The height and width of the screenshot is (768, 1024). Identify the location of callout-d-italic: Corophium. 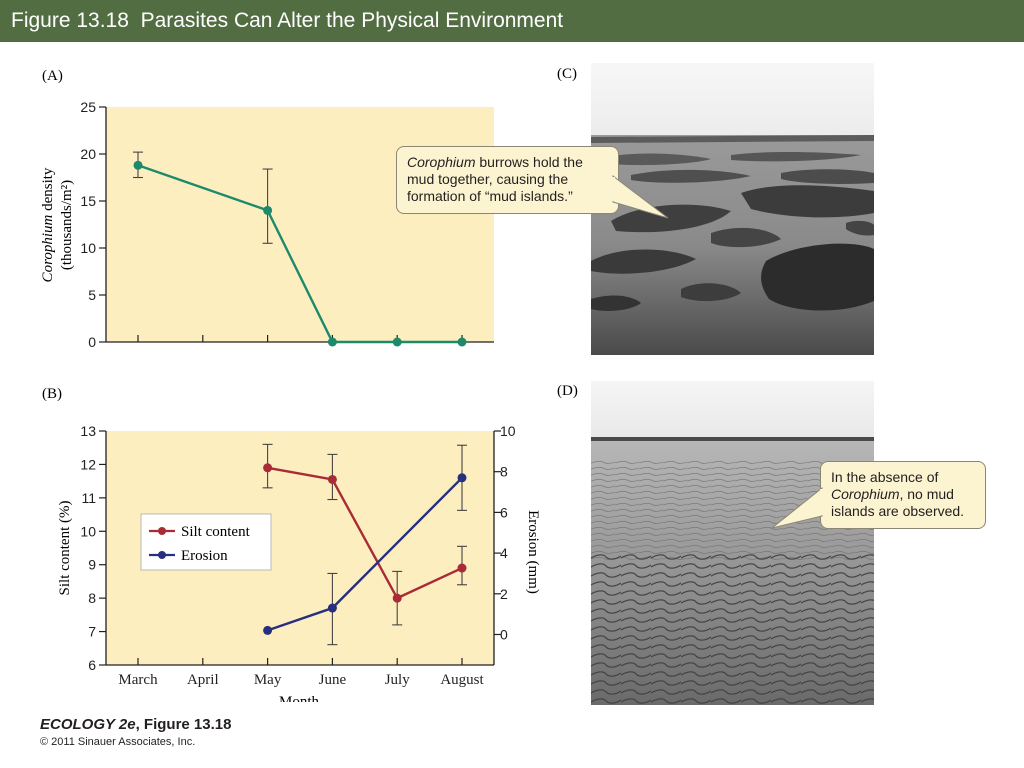
(865, 494).